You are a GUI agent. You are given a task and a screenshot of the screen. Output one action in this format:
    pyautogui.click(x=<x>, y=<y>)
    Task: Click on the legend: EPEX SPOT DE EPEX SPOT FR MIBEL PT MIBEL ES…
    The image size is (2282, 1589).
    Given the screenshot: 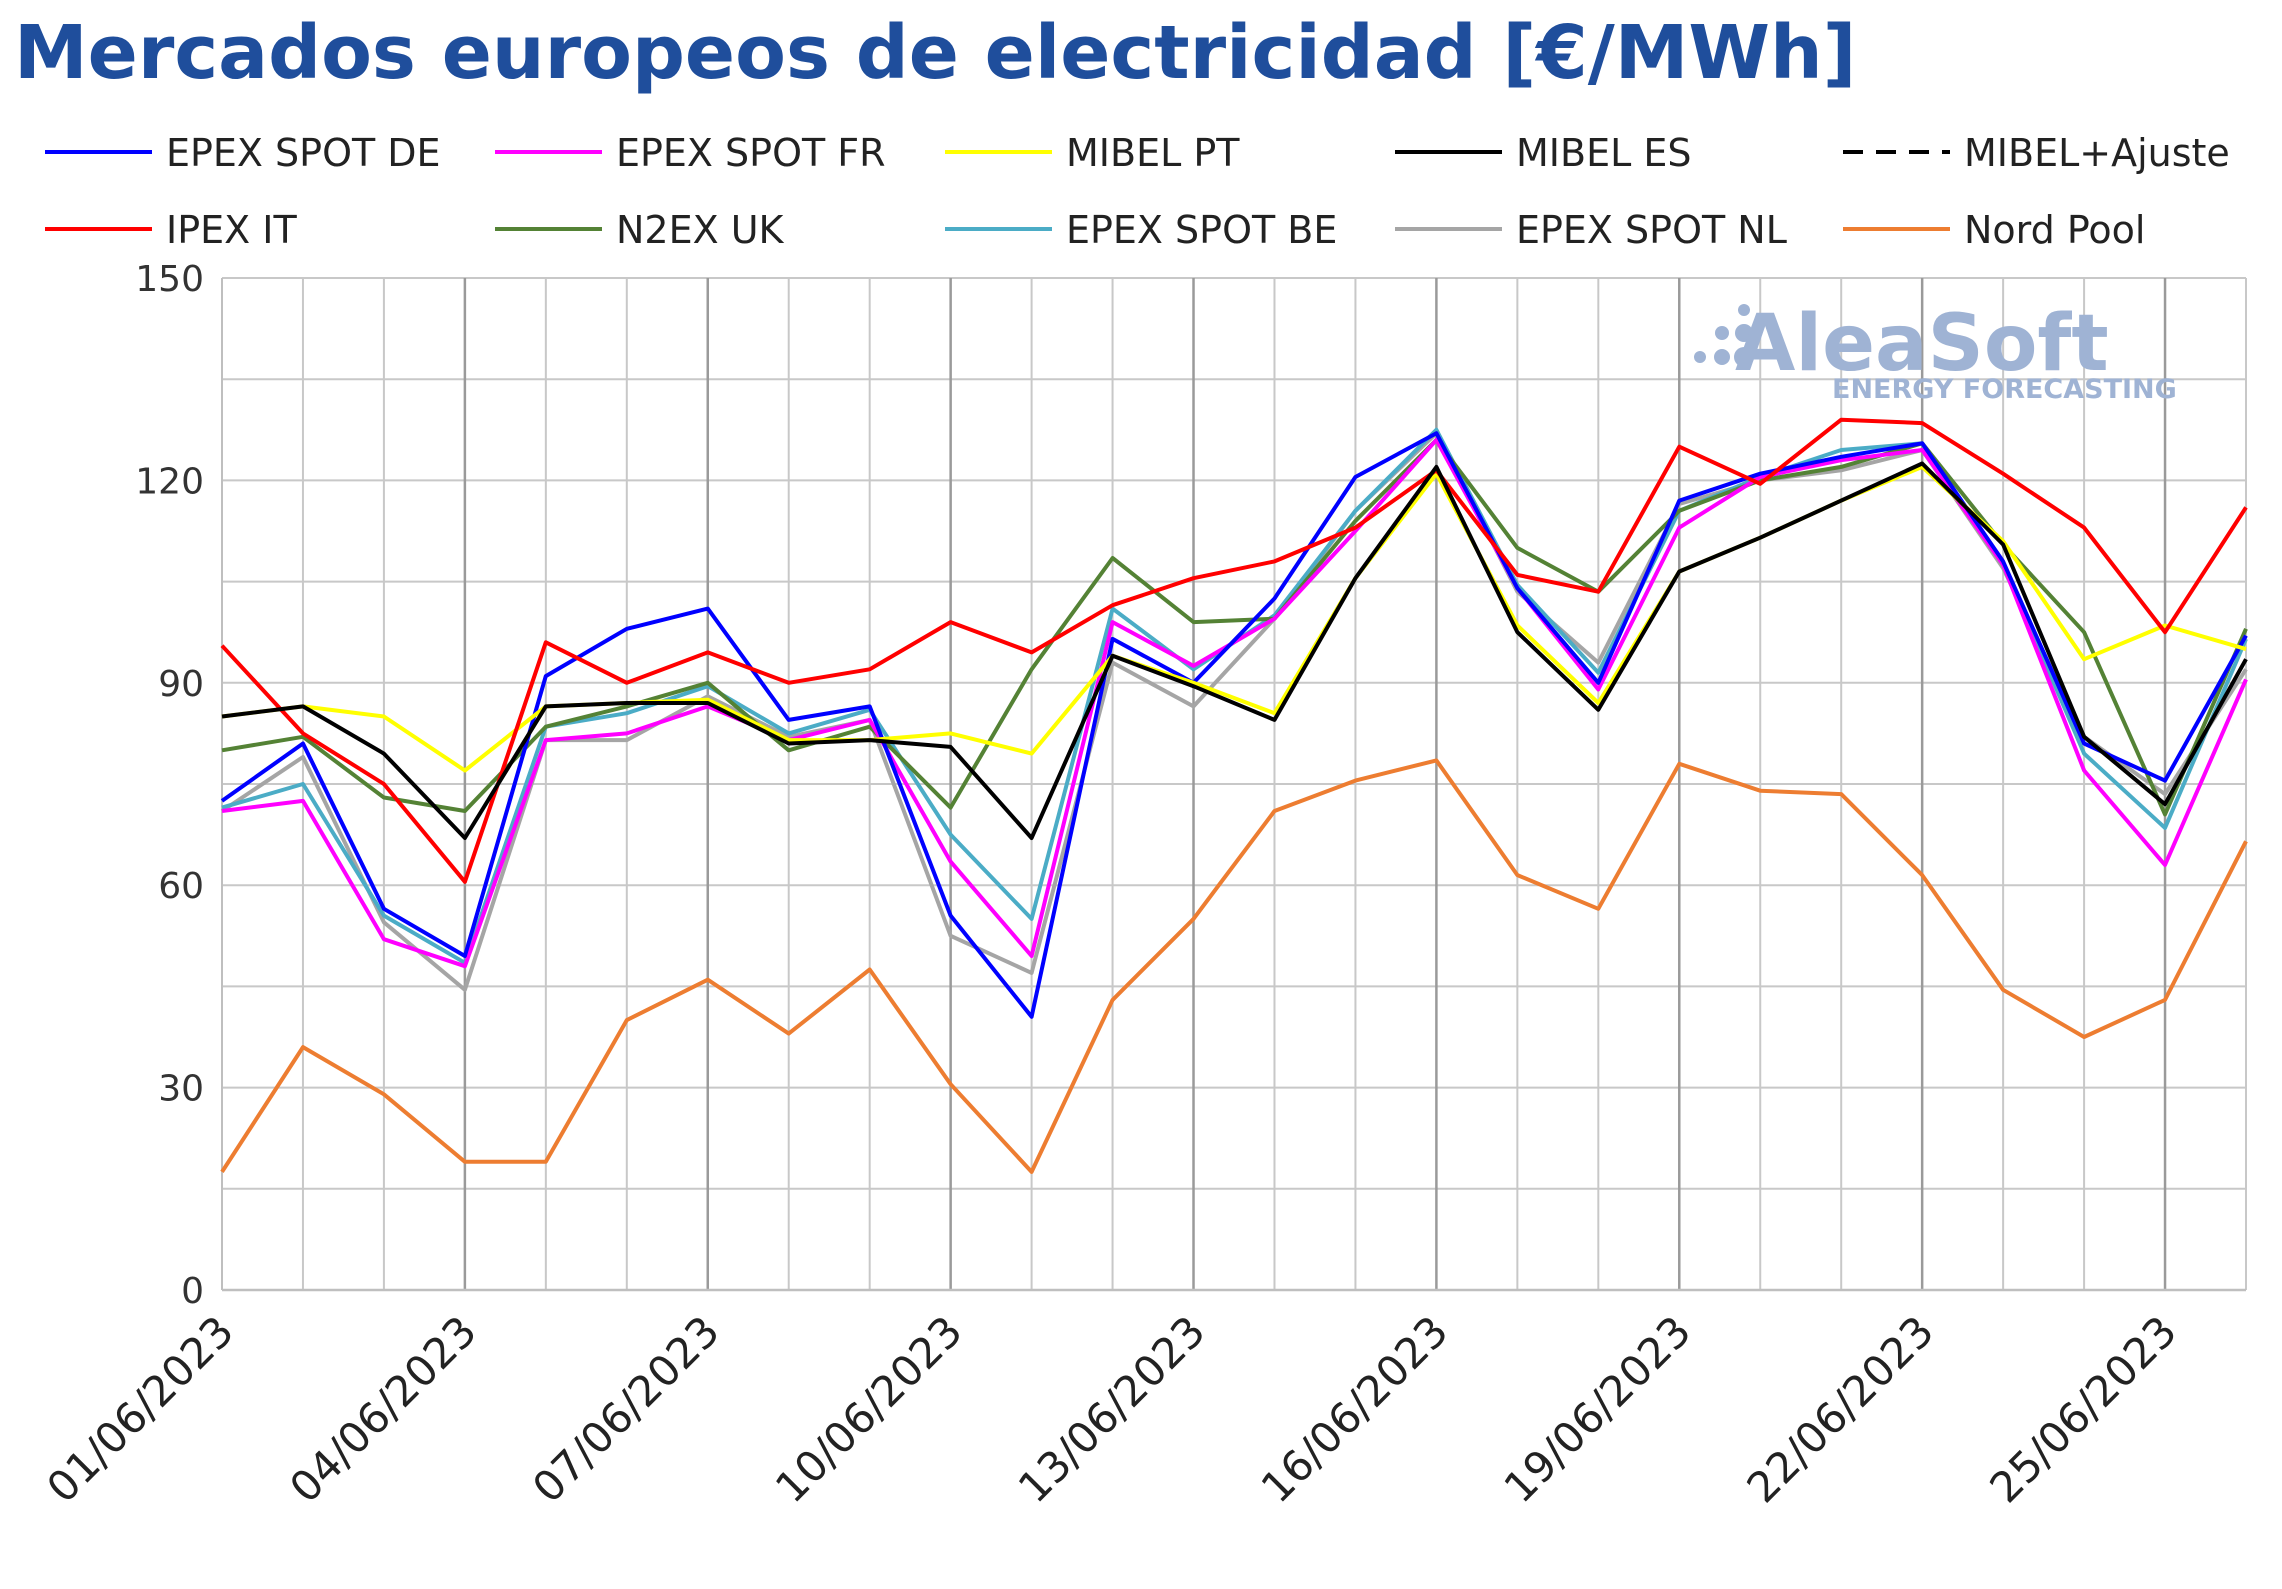 What is the action you would take?
    pyautogui.click(x=1137, y=191)
    